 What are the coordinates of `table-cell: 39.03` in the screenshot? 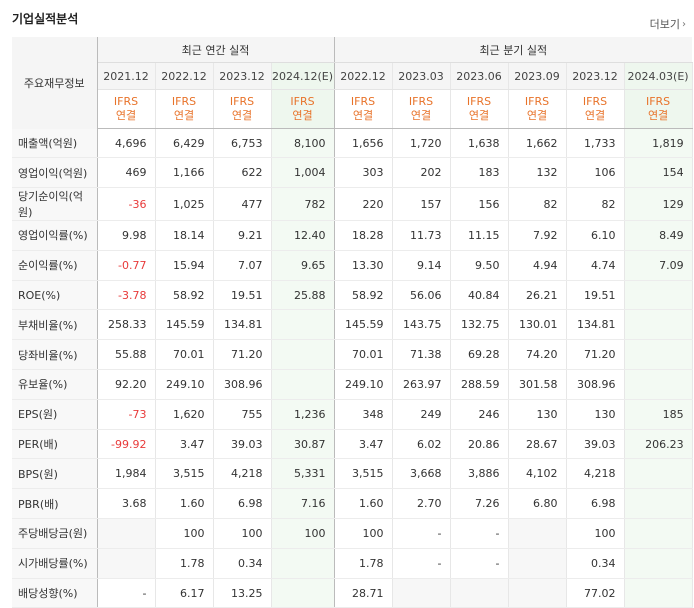 It's located at (242, 444).